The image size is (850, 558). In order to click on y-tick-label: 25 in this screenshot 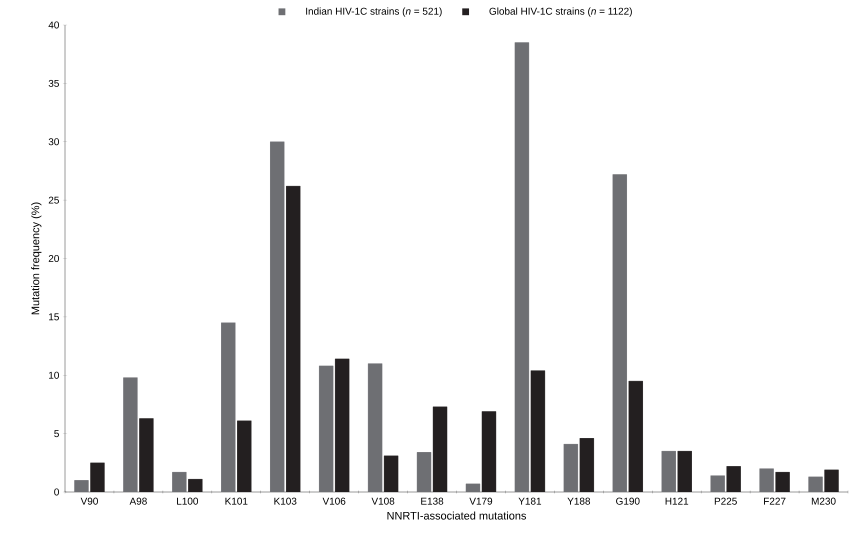, I will do `click(53, 200)`.